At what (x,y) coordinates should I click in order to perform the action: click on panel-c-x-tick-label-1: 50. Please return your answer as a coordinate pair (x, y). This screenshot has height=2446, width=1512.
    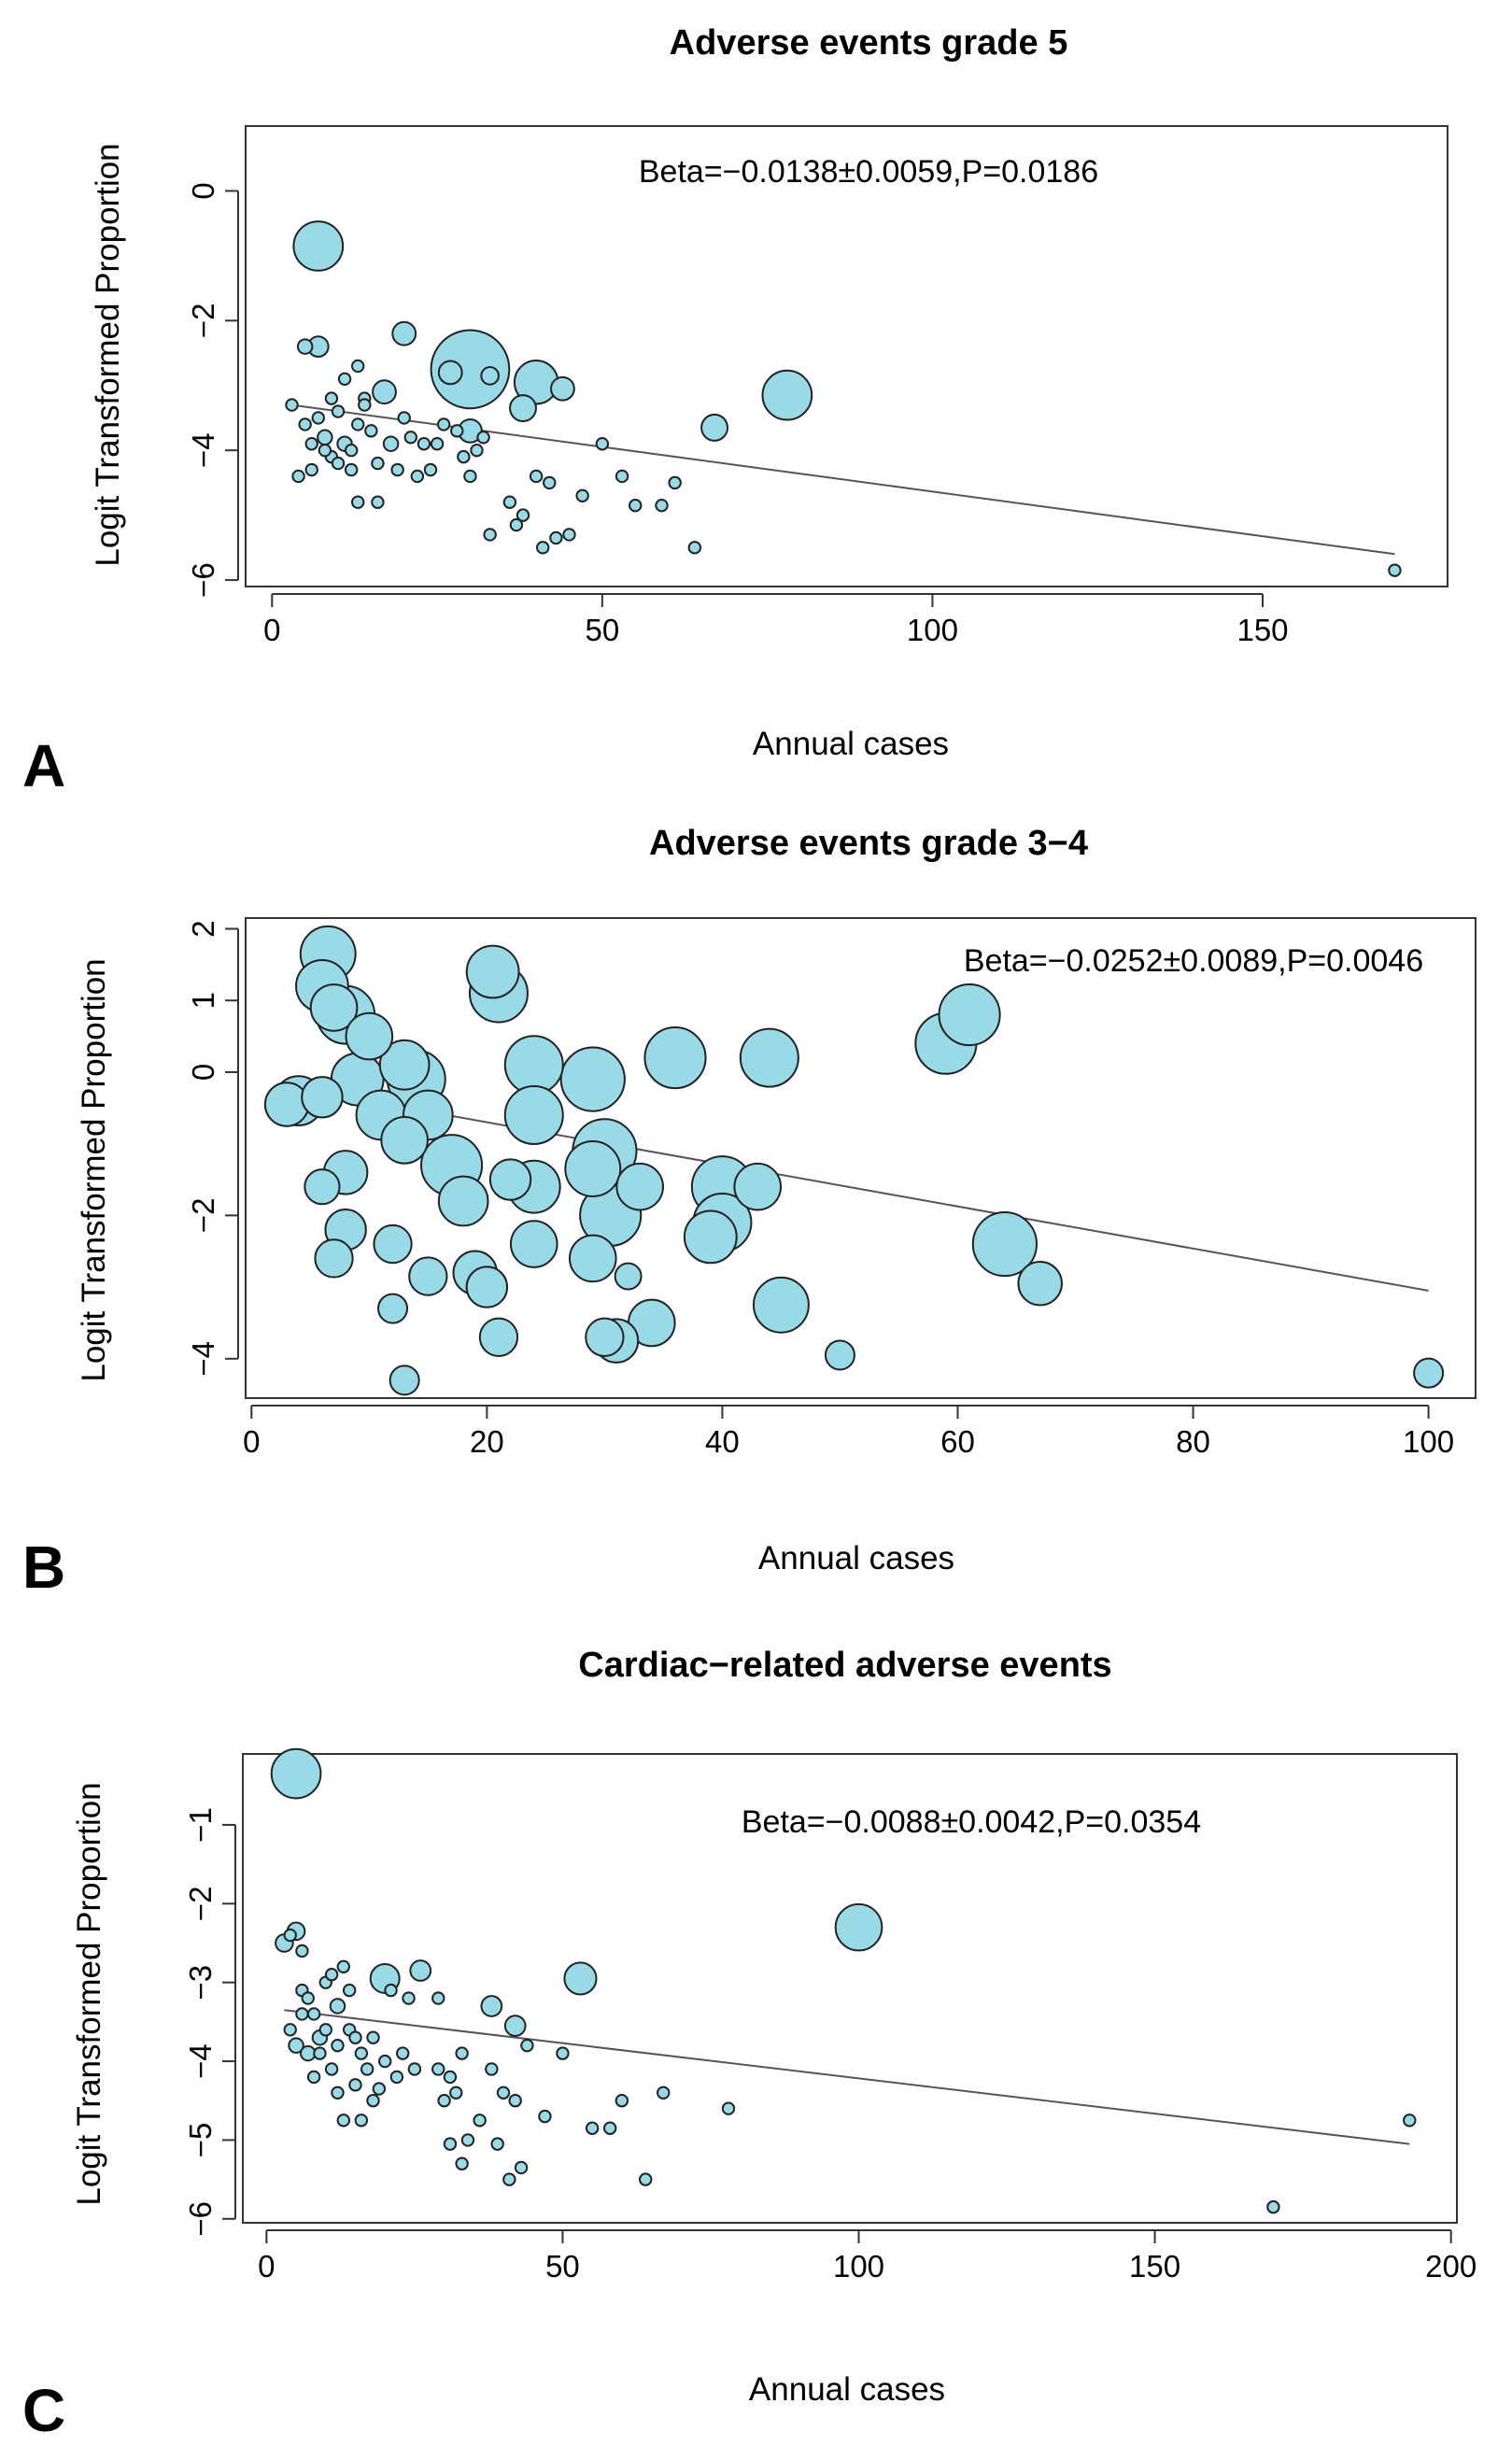
    Looking at the image, I should click on (562, 2266).